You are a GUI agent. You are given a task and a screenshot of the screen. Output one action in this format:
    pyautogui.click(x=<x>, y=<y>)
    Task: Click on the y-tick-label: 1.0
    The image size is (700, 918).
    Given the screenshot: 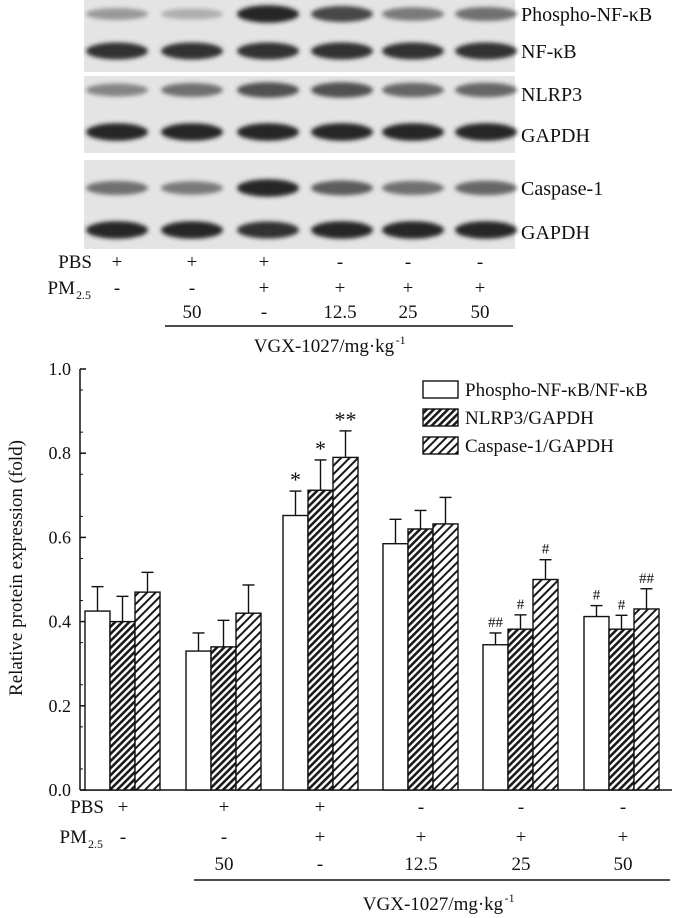 What is the action you would take?
    pyautogui.click(x=60, y=369)
    